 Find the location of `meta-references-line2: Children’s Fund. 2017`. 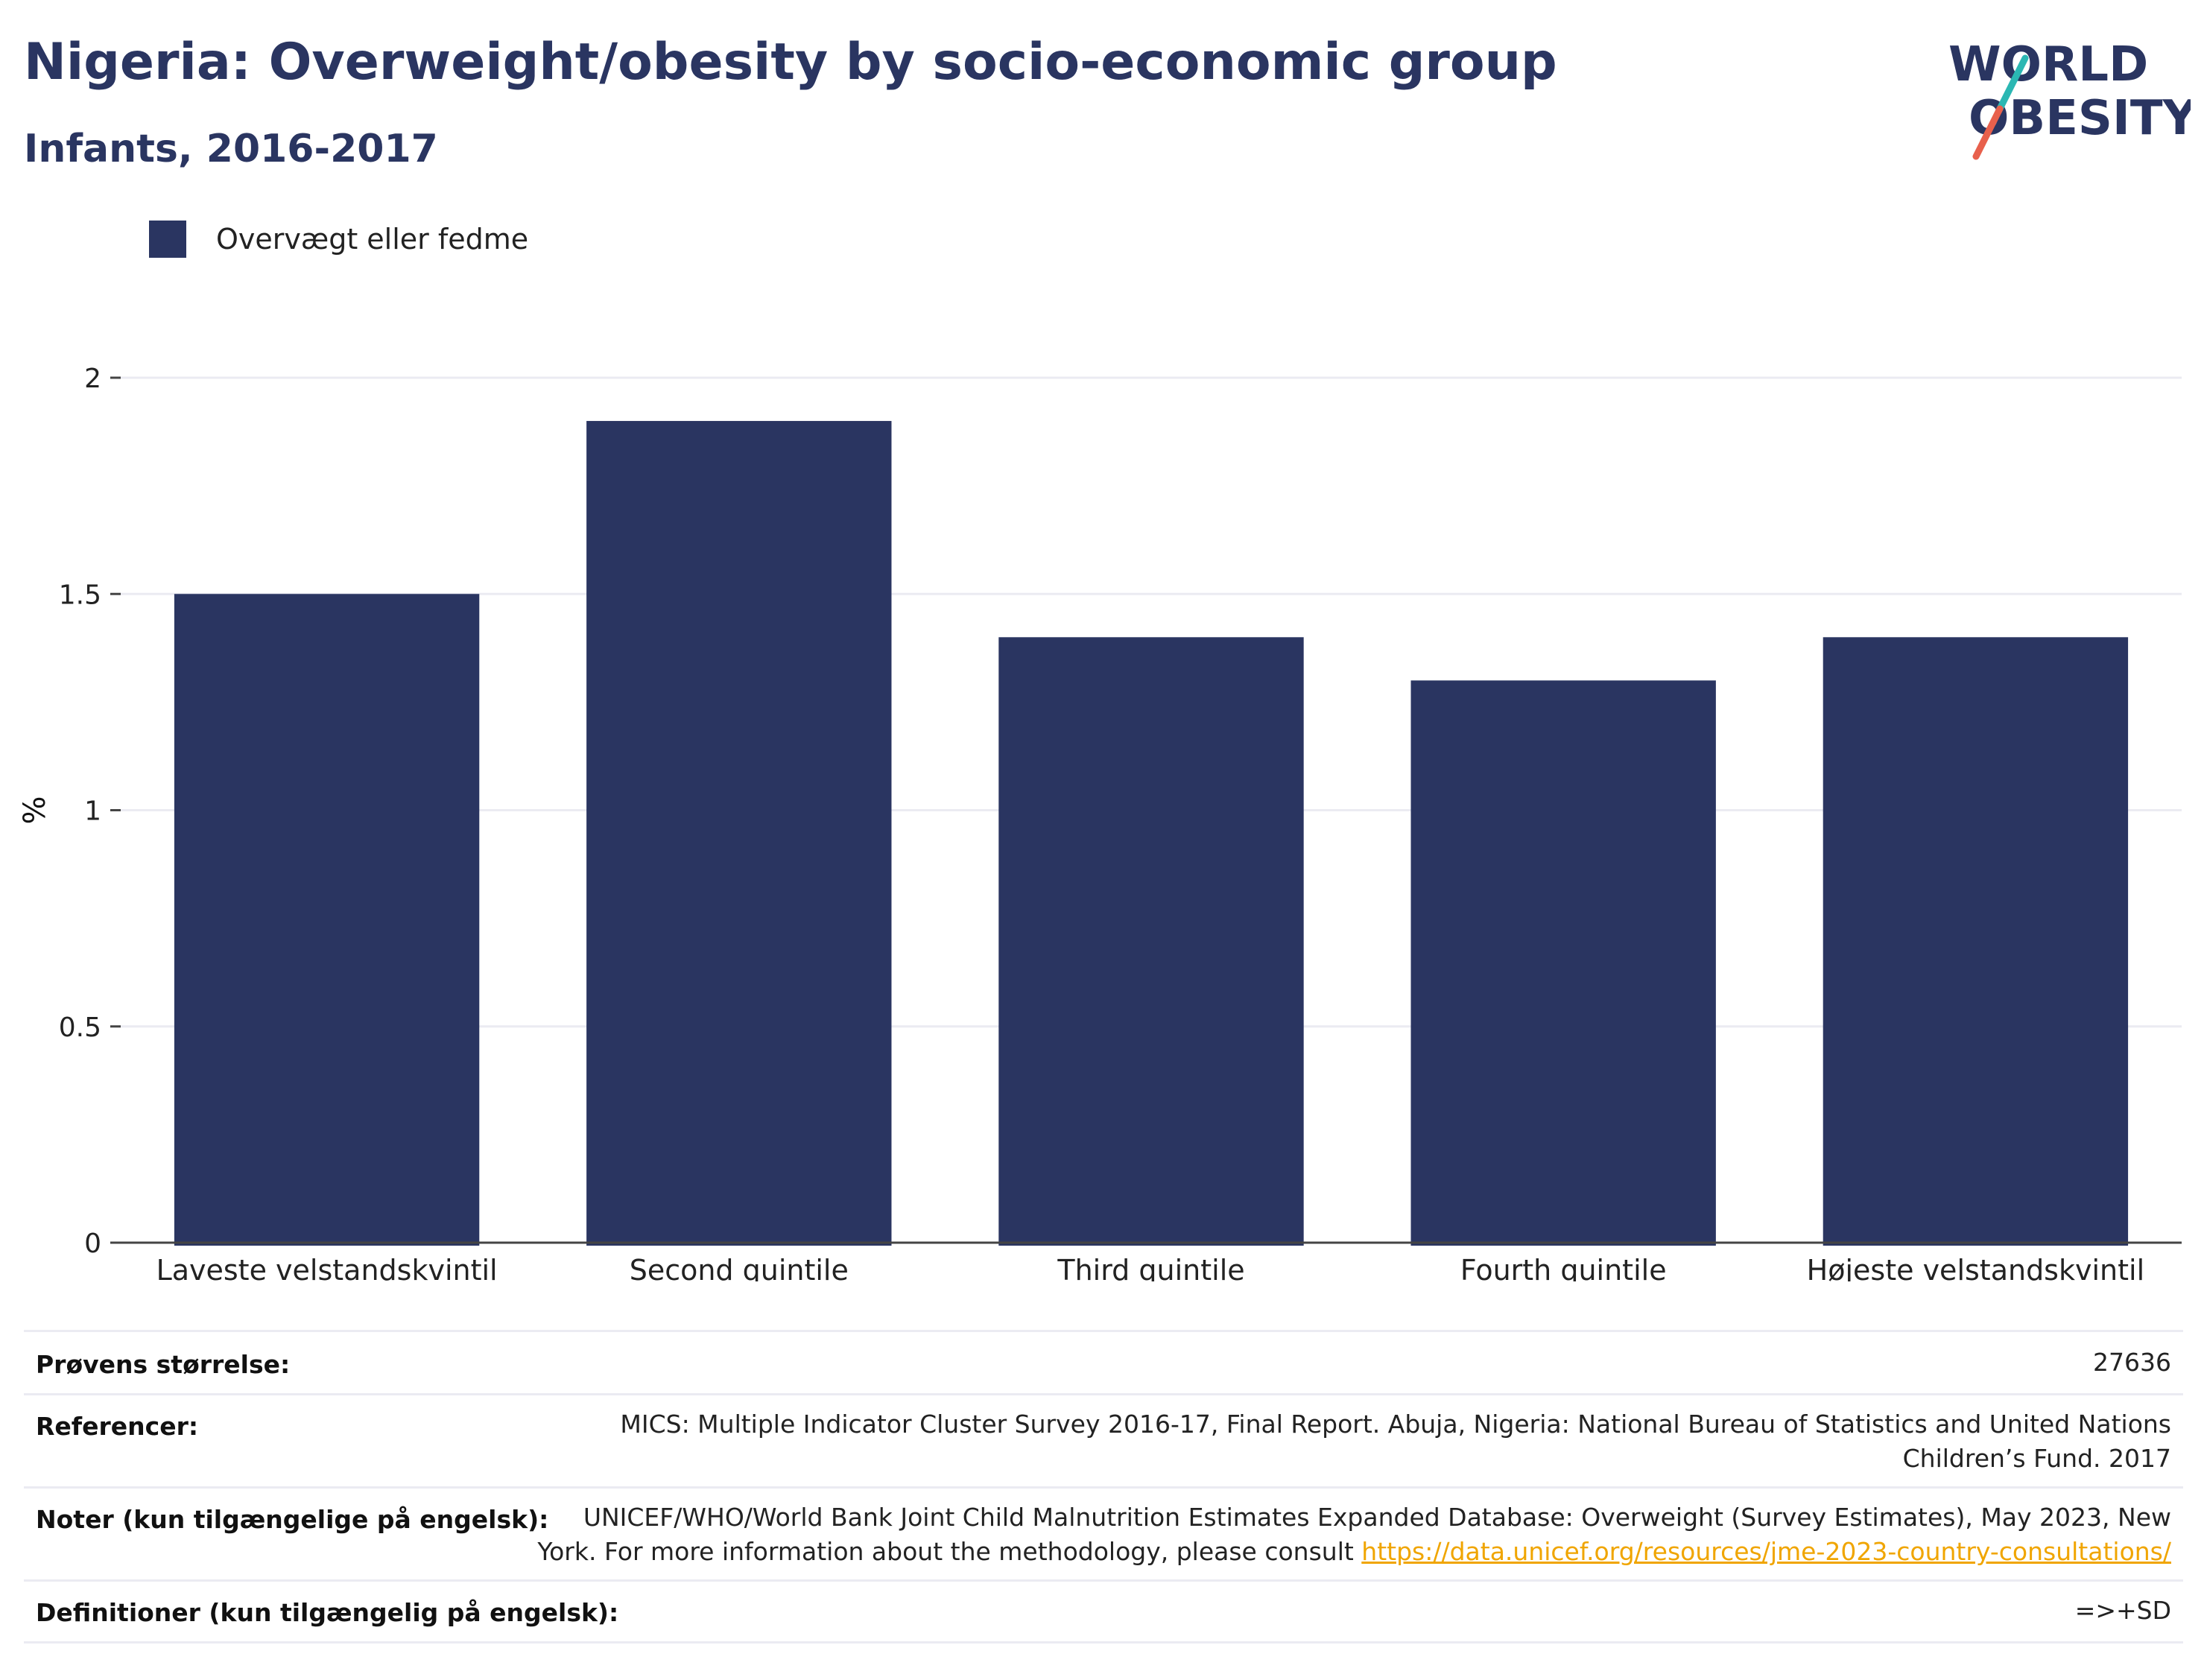

meta-references-line2: Children’s Fund. 2017 is located at coordinates (2036, 1458).